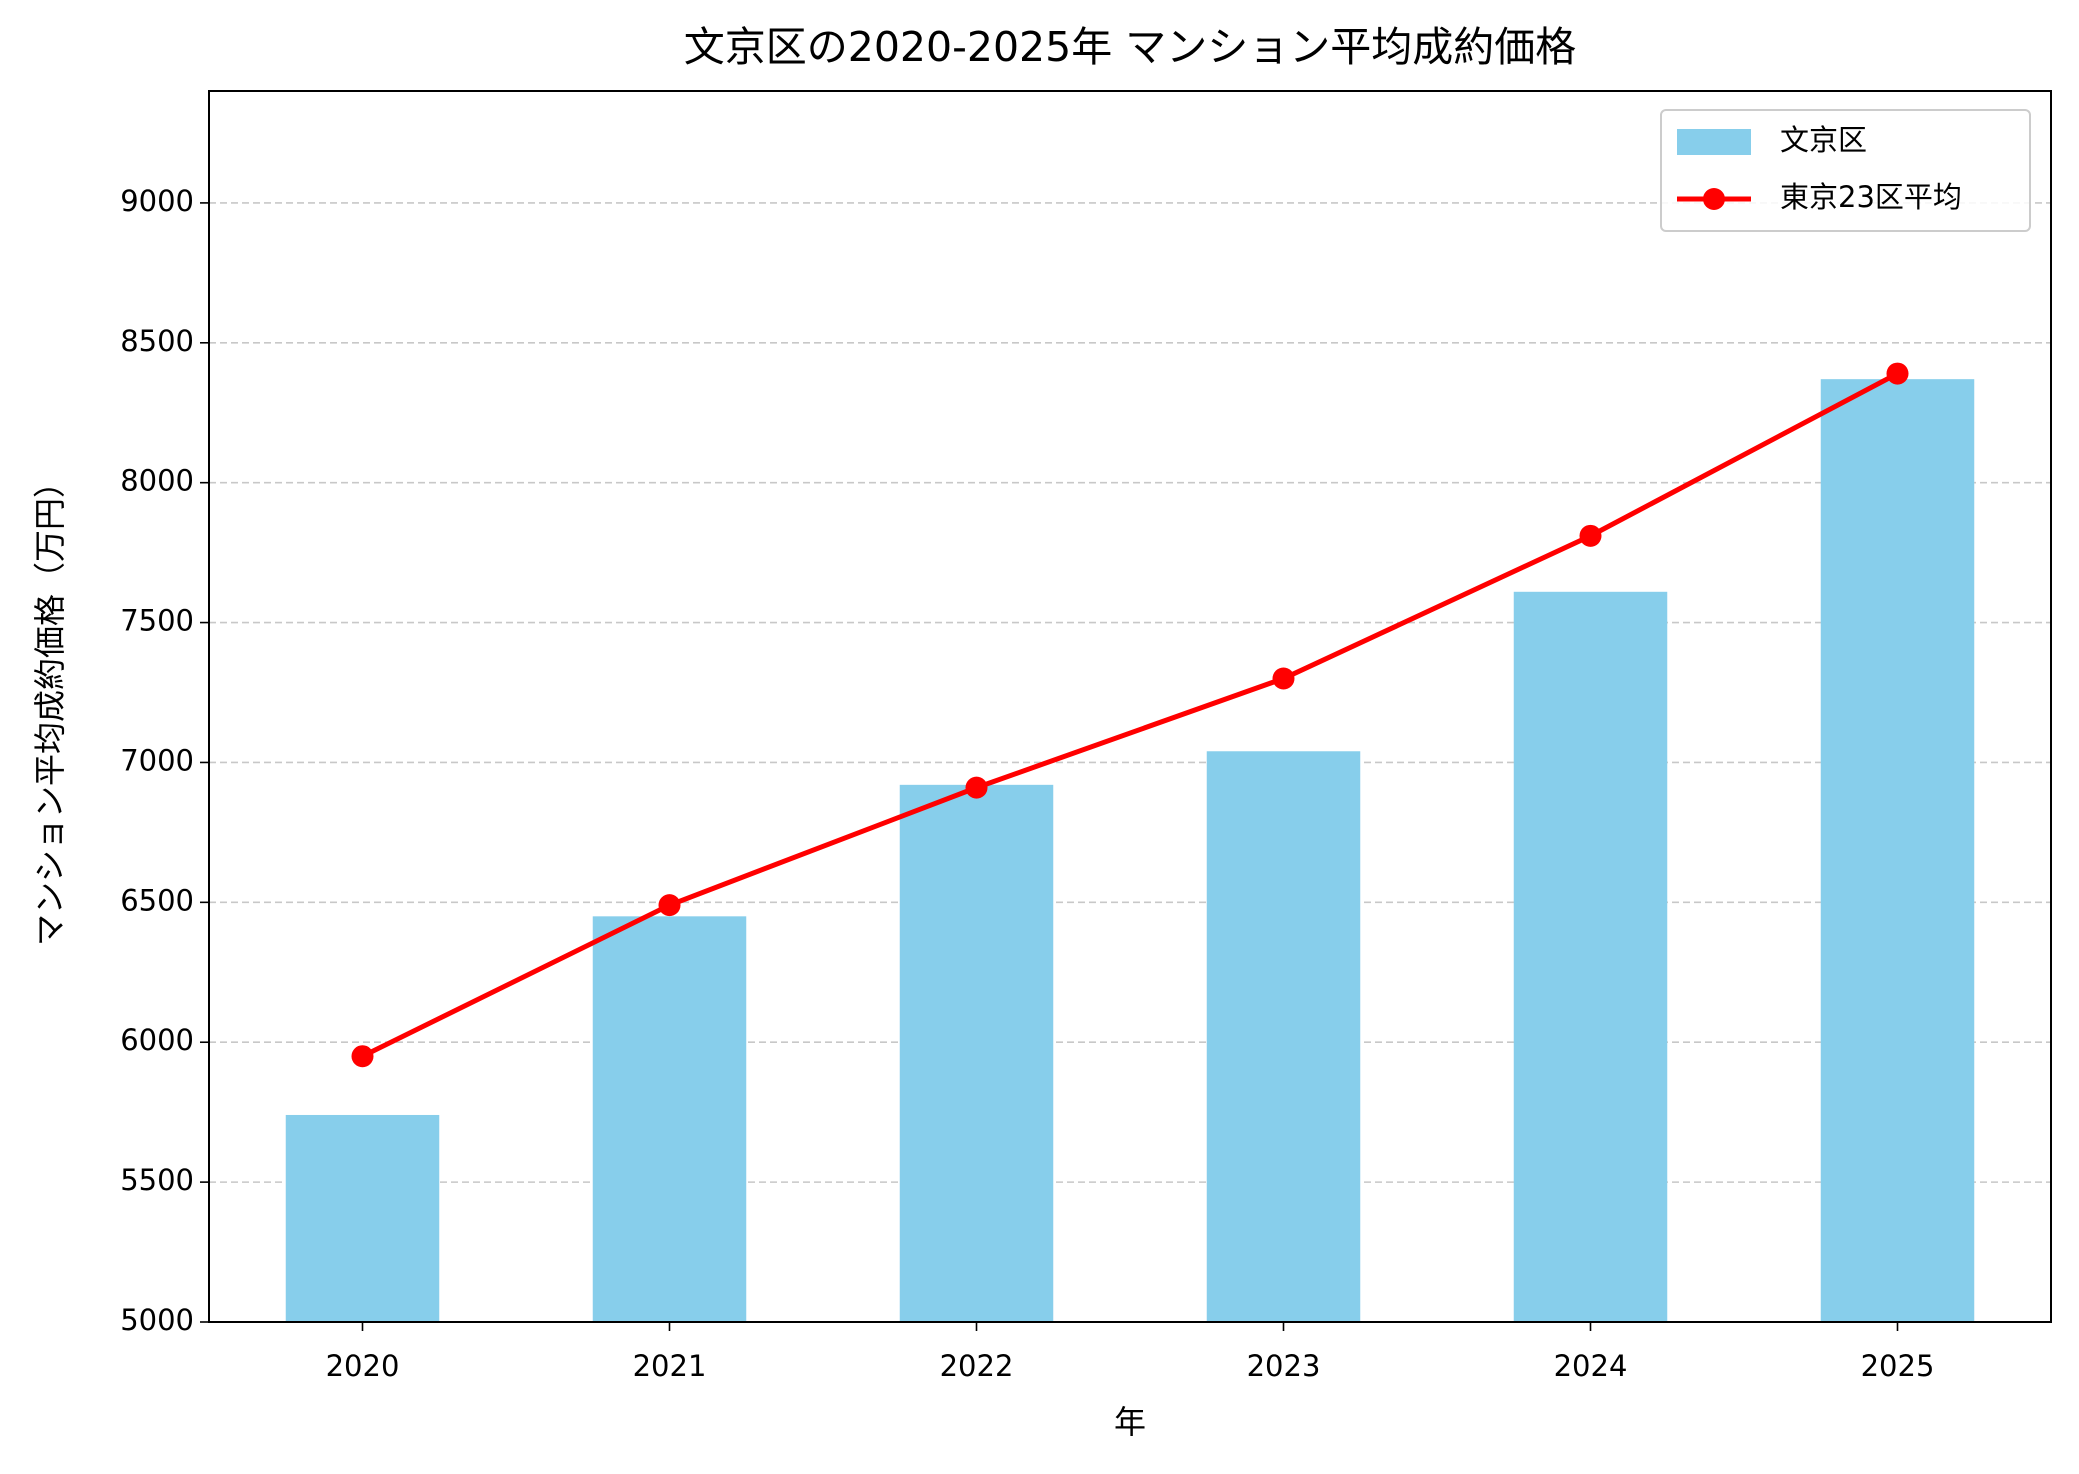 This screenshot has height=1474, width=2079. Describe the element at coordinates (1130, 47) in the screenshot. I see `chart-title: 文京区の2020-2025年 マンション平均成約価格` at that location.